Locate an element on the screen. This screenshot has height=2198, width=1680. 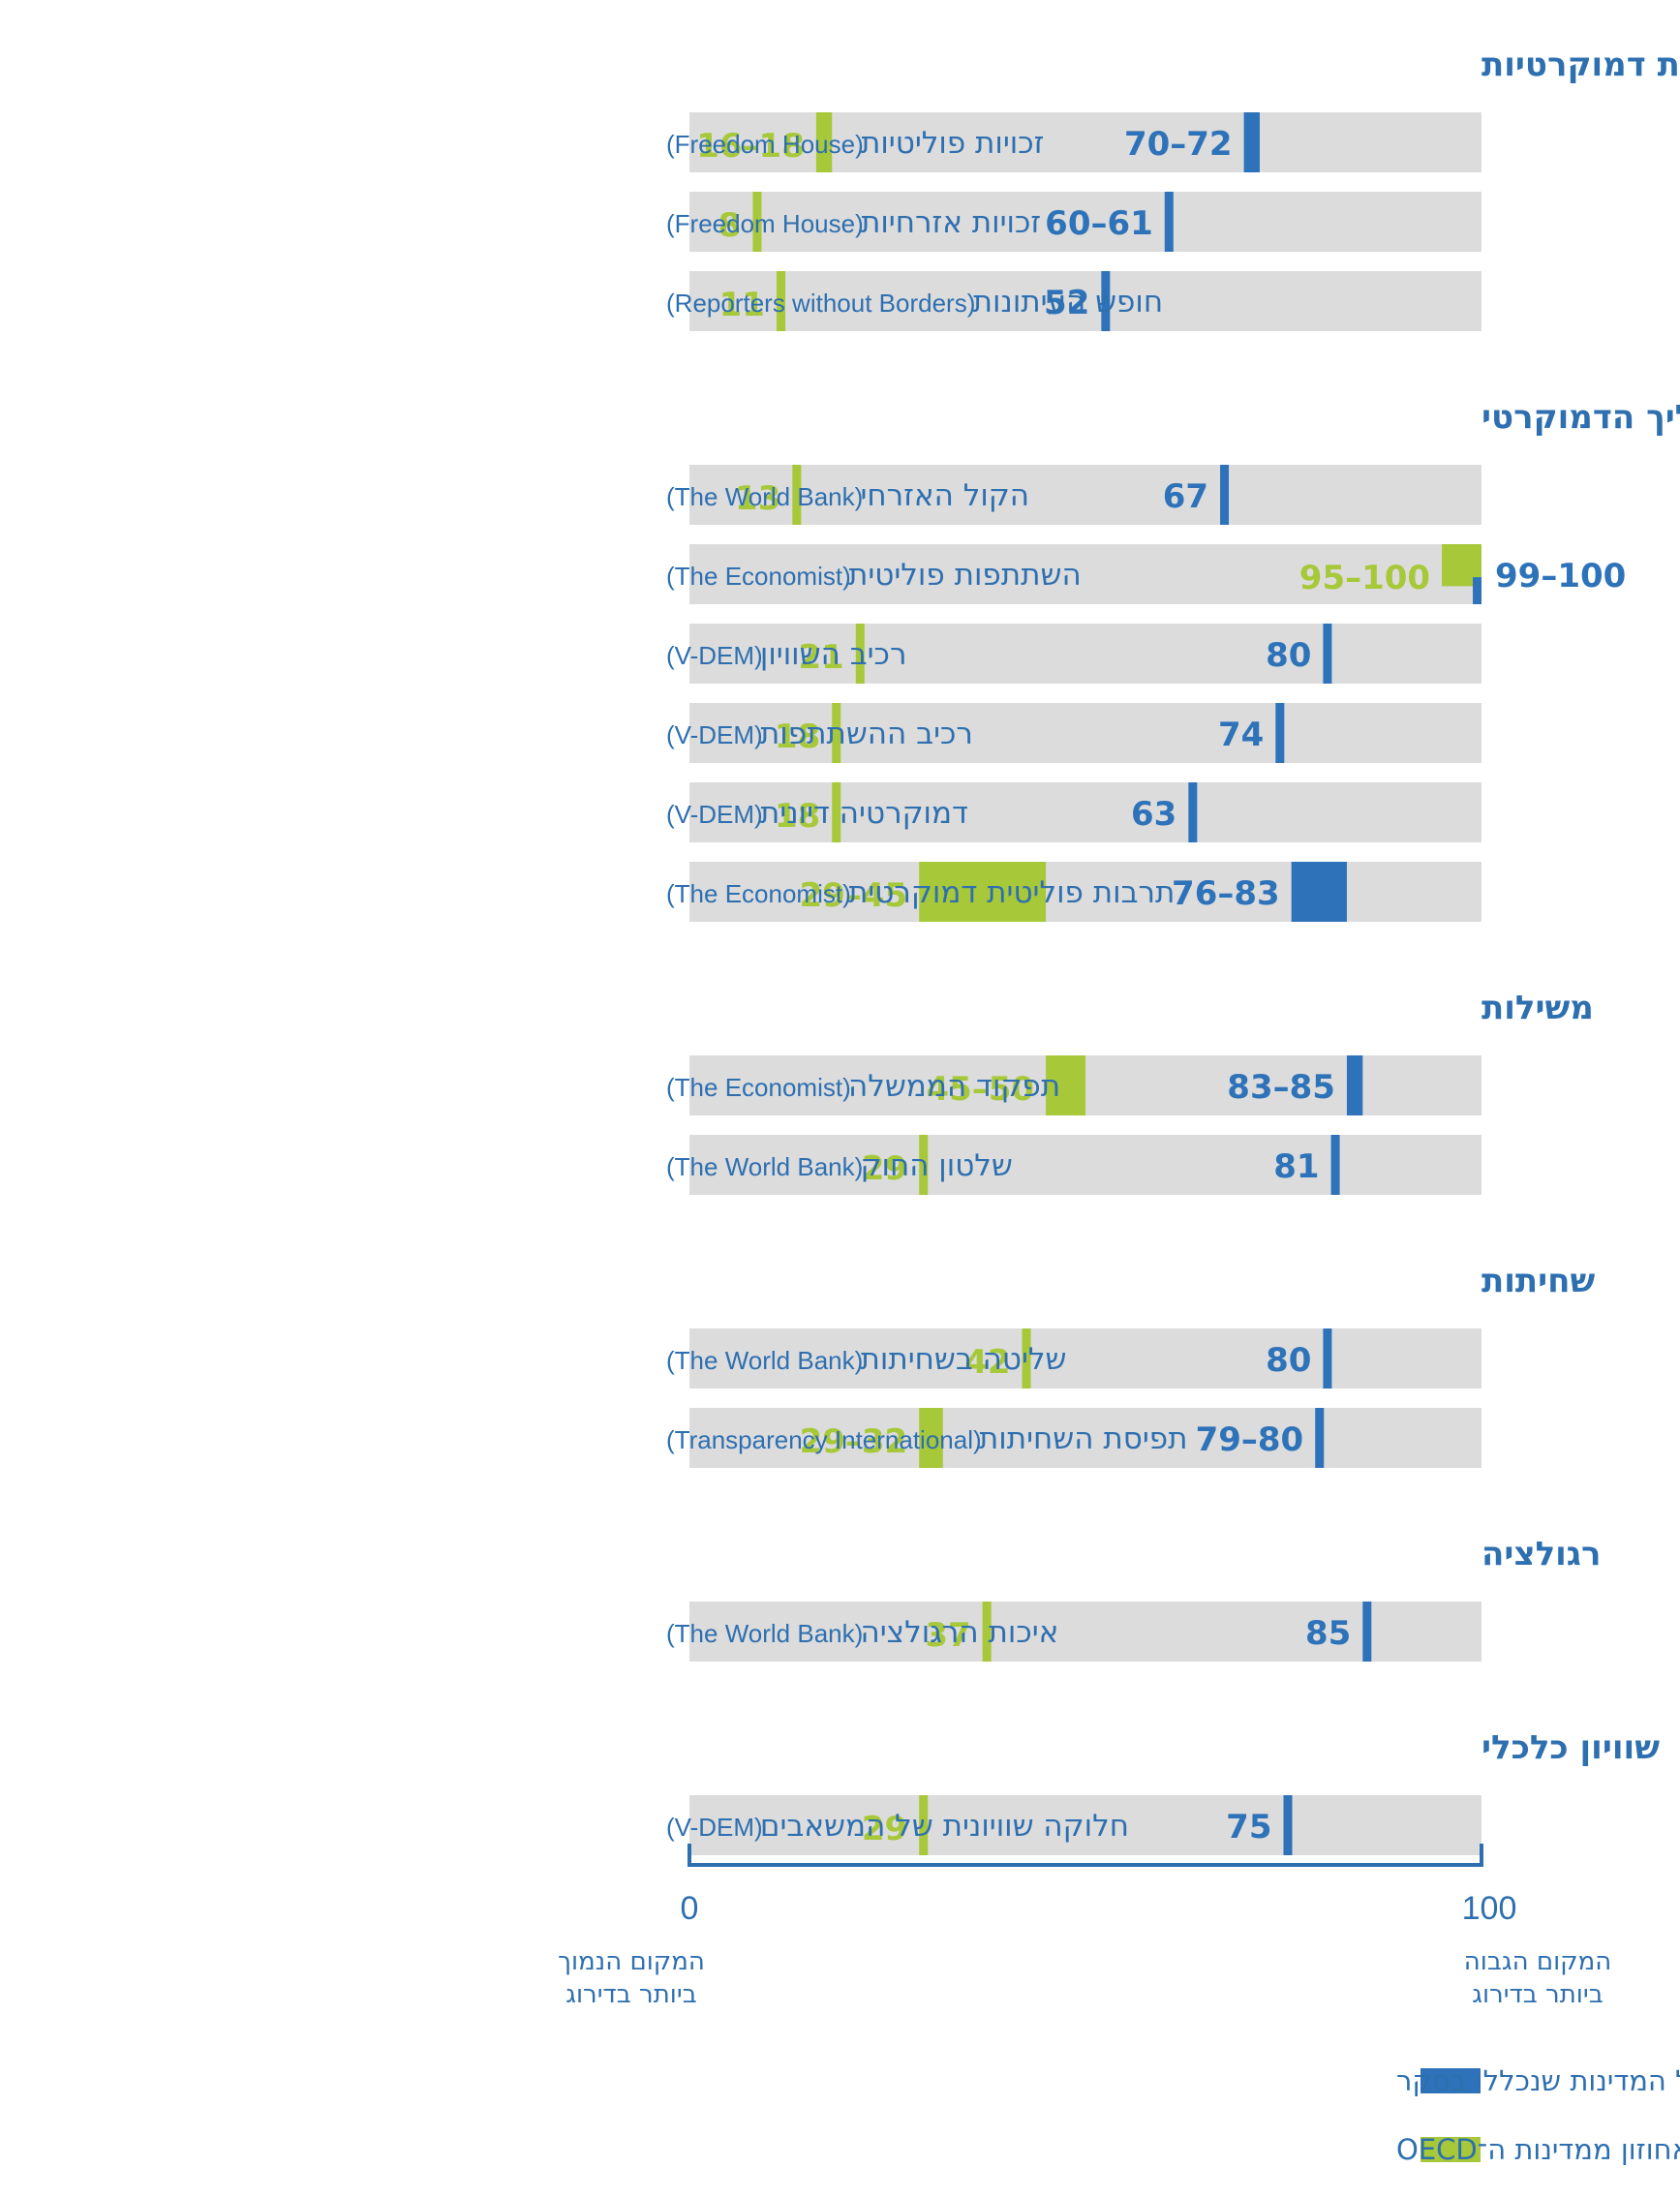
all-countries-value-label: 75 is located at coordinates (1248, 1828).